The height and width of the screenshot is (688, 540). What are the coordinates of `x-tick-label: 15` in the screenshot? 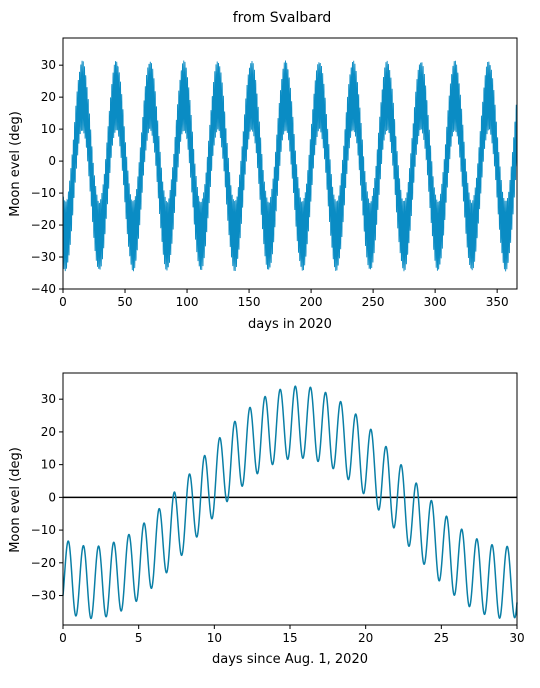 It's located at (289, 638).